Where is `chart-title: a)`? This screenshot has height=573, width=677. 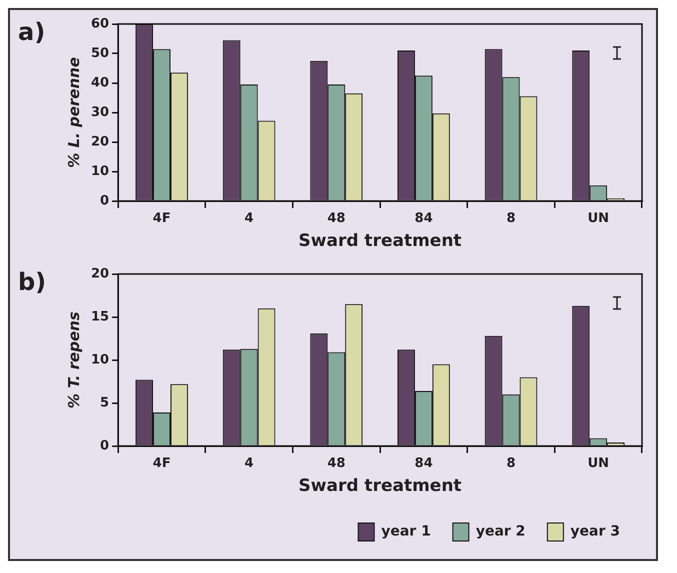
chart-title: a) is located at coordinates (32, 32).